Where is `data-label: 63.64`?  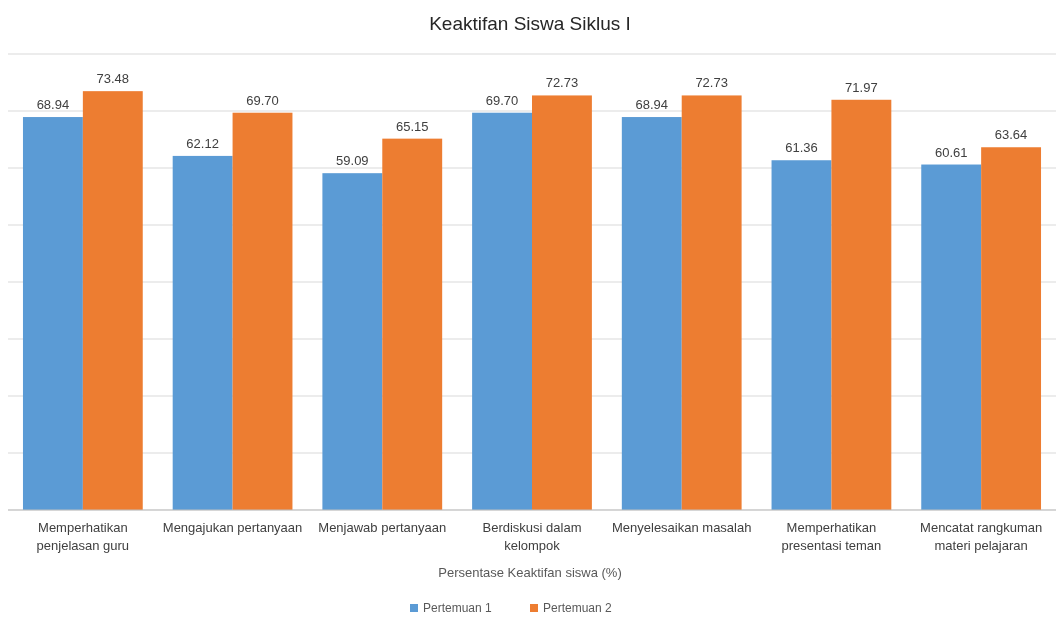
data-label: 63.64 is located at coordinates (1011, 135).